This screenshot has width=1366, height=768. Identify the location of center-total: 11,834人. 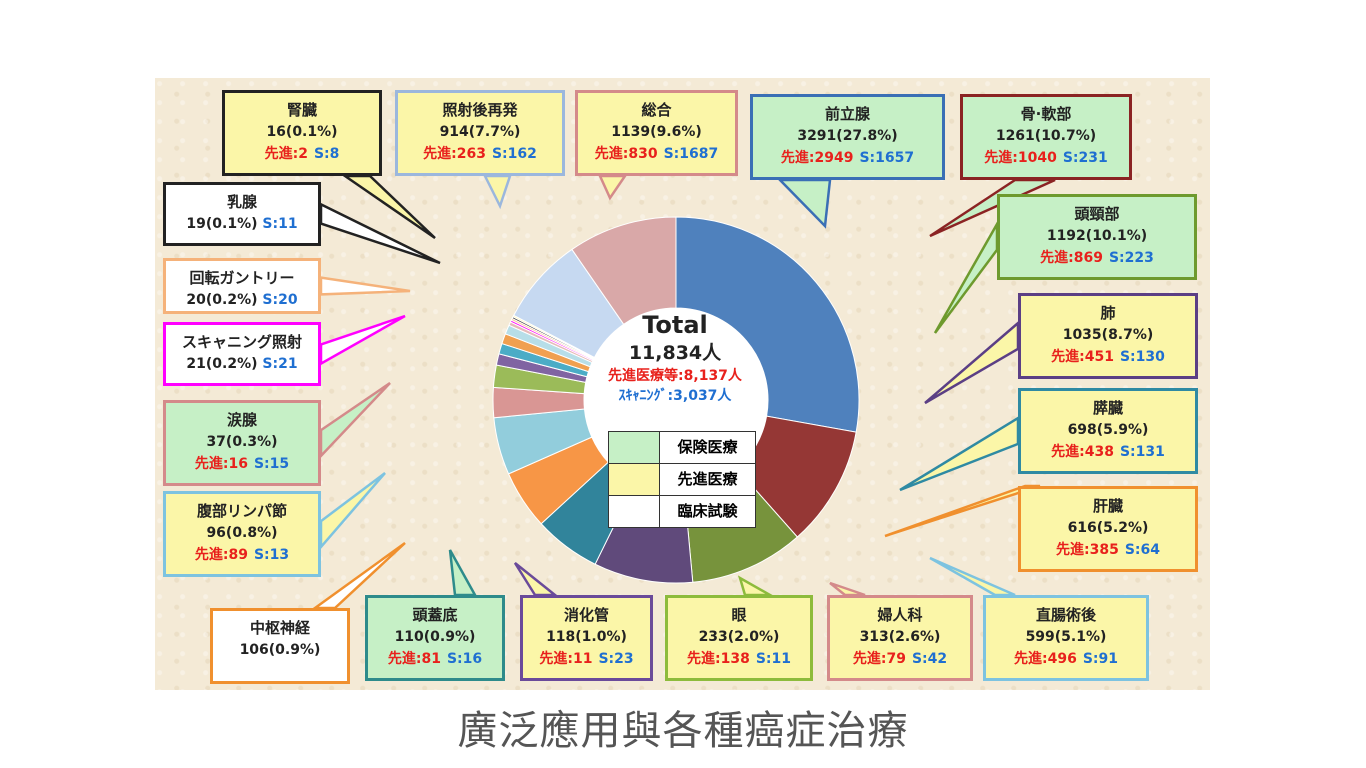
(675, 353).